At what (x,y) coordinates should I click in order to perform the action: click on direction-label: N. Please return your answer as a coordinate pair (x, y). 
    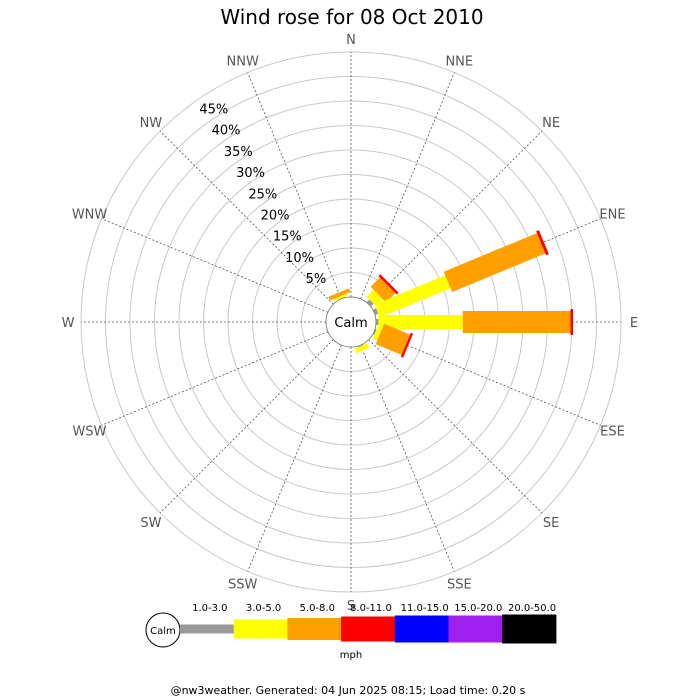
    Looking at the image, I should click on (351, 40).